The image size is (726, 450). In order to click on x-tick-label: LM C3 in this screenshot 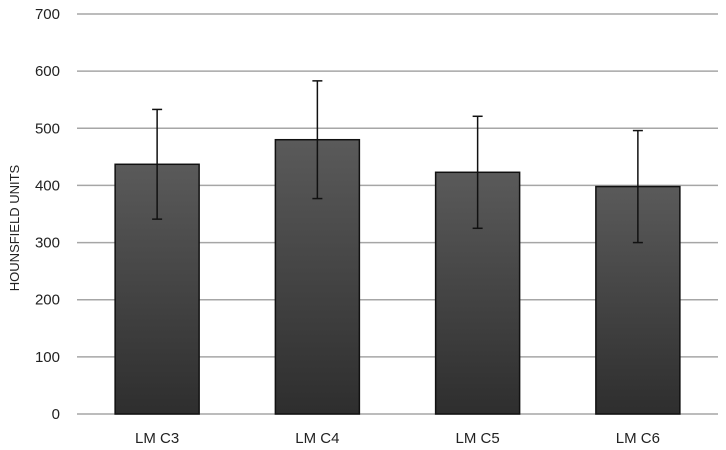, I will do `click(157, 438)`.